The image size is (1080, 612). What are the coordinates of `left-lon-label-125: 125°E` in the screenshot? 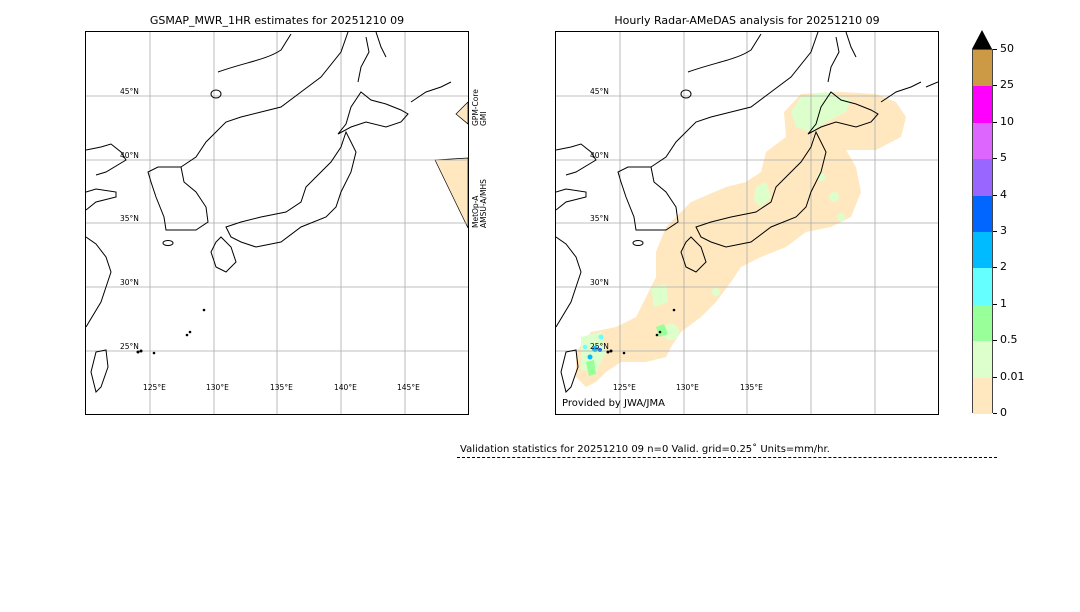 It's located at (154, 387).